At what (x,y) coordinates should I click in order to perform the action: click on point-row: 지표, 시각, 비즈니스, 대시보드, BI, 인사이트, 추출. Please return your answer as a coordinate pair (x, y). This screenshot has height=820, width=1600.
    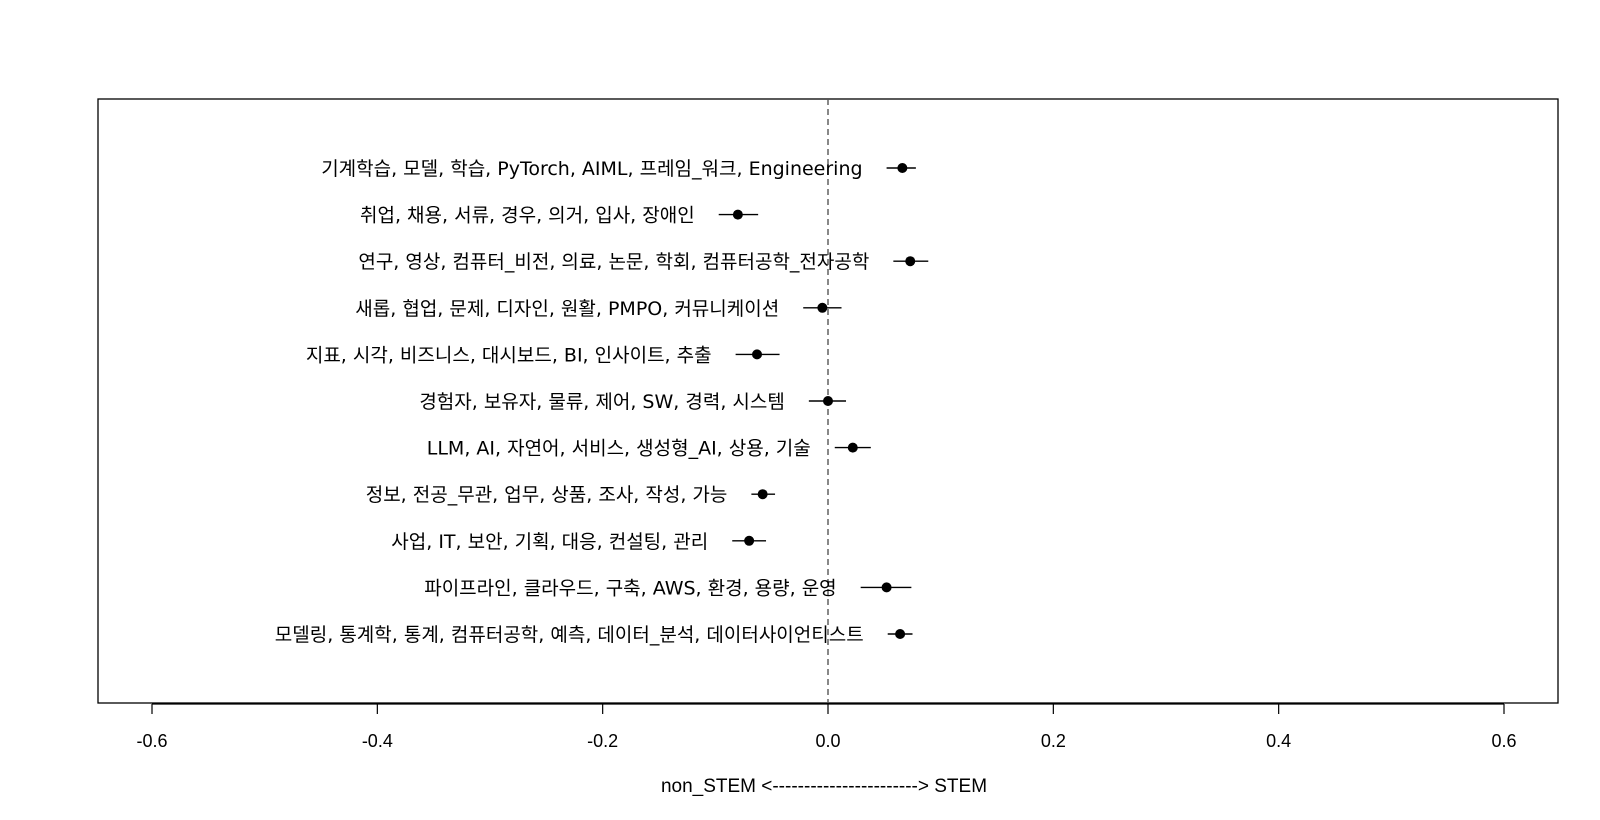
    Looking at the image, I should click on (543, 355).